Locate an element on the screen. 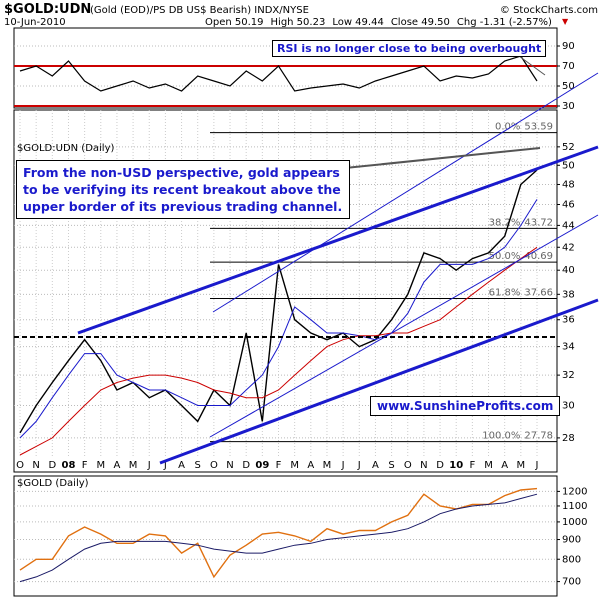  y-tick-label: 38 is located at coordinates (568, 294).